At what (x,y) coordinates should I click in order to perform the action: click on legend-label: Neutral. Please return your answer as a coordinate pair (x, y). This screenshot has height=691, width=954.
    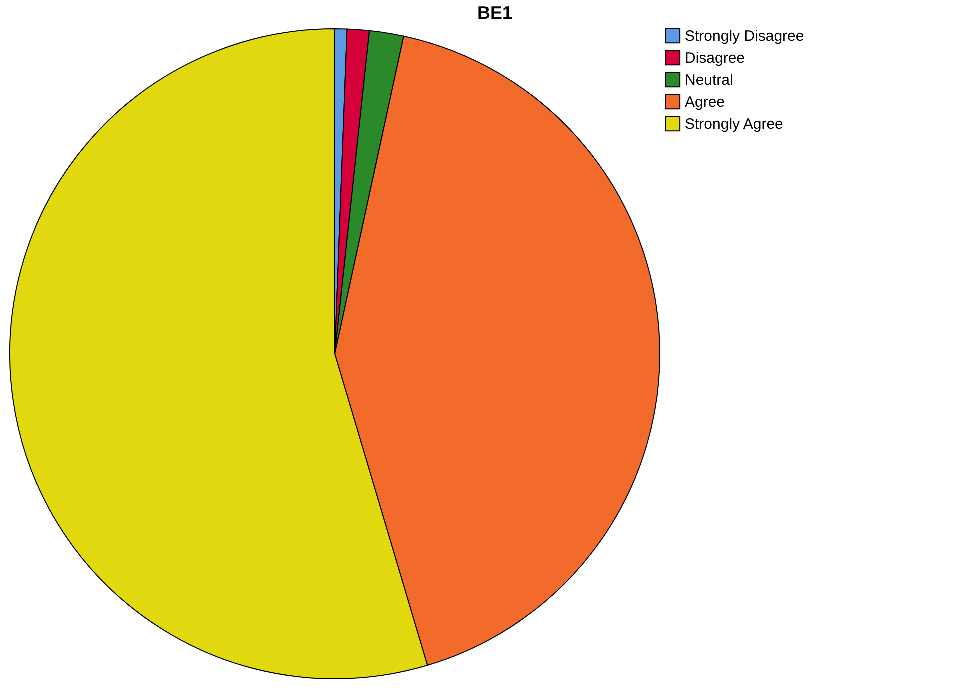
    Looking at the image, I should click on (709, 80).